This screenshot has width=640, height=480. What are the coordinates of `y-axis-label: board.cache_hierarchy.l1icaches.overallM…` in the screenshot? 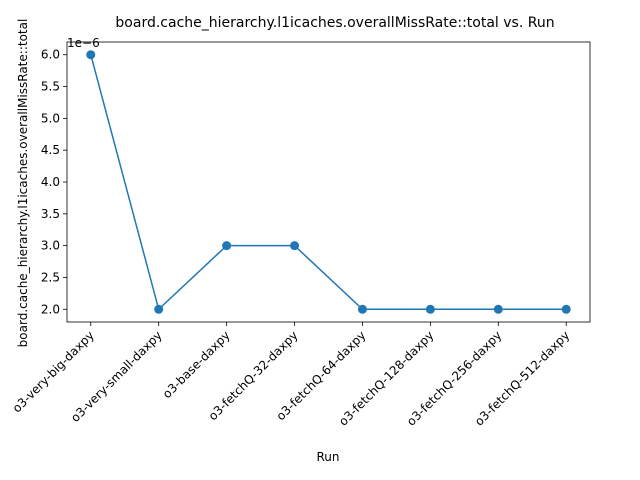 It's located at (23, 183).